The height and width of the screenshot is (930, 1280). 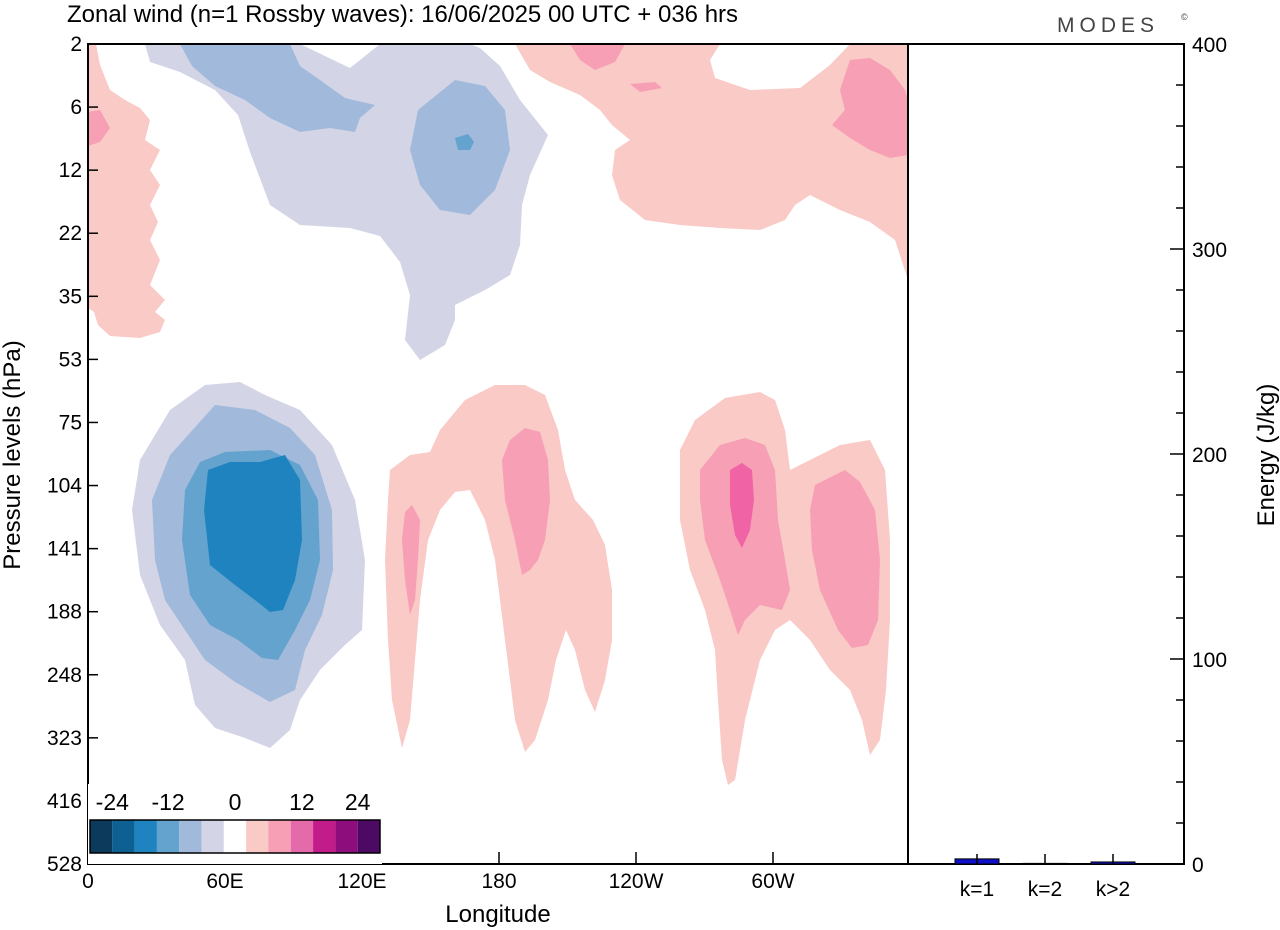 I want to click on x-axis: 0 60E 120E 180 120W 60W, so click(x=438, y=872).